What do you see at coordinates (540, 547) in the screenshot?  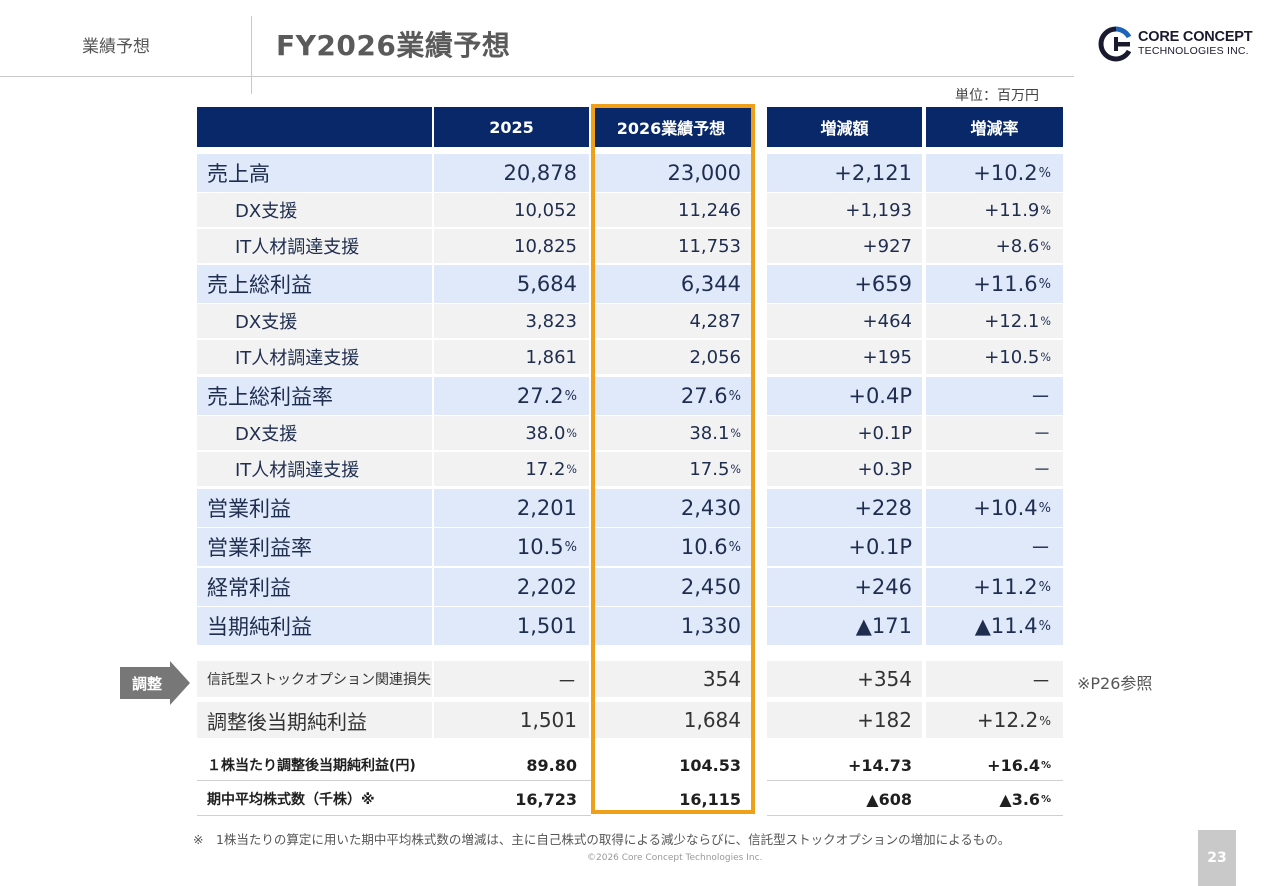 I see `cell-2025-value: 10.5` at bounding box center [540, 547].